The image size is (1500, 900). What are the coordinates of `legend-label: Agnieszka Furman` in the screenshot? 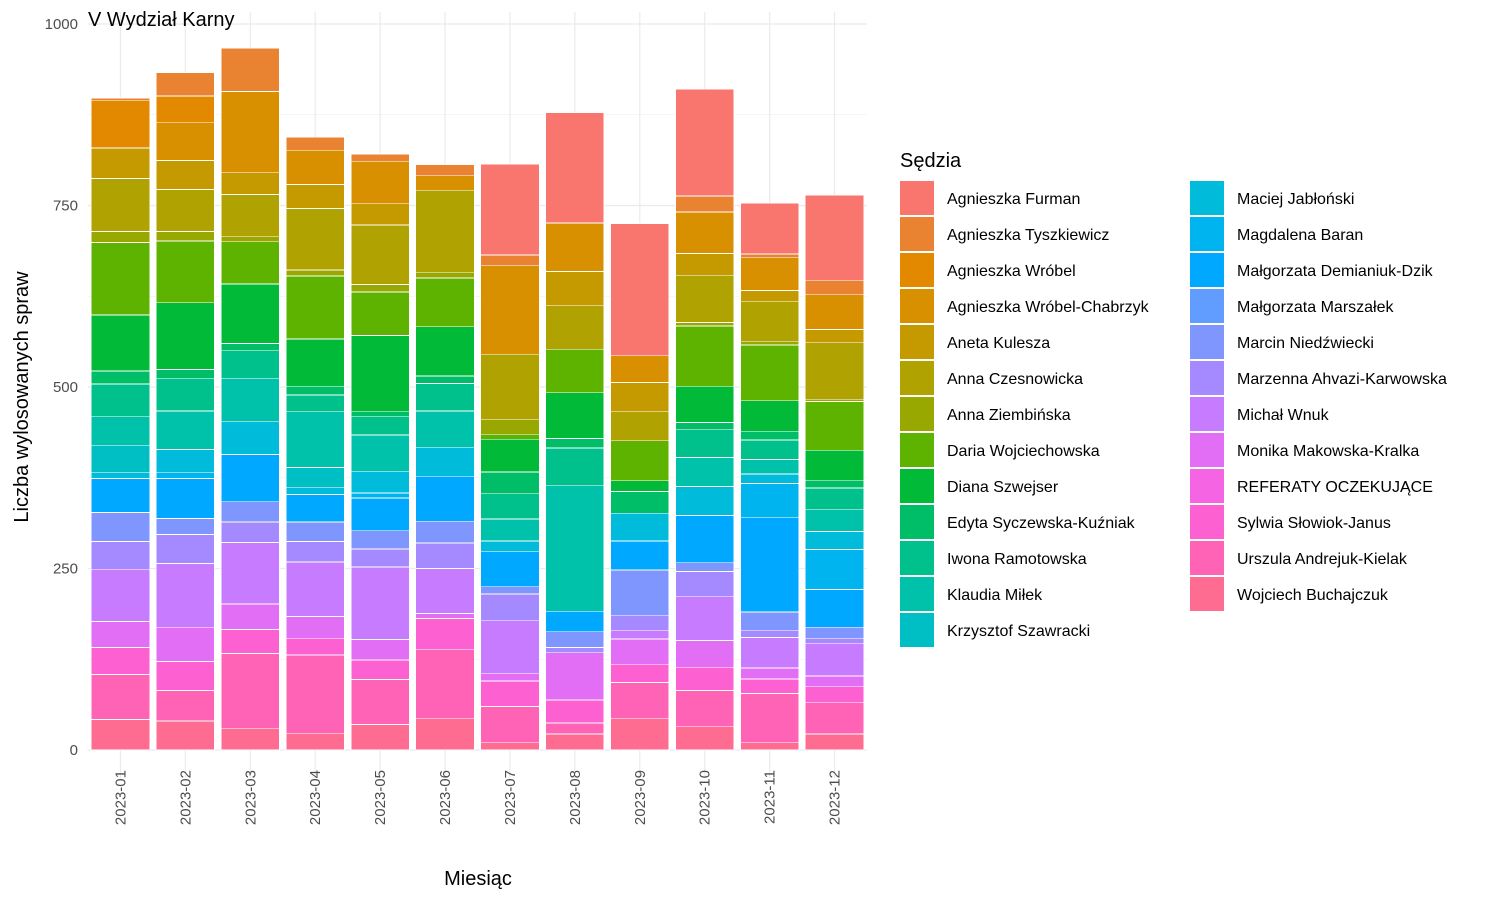 It's located at (1013, 199).